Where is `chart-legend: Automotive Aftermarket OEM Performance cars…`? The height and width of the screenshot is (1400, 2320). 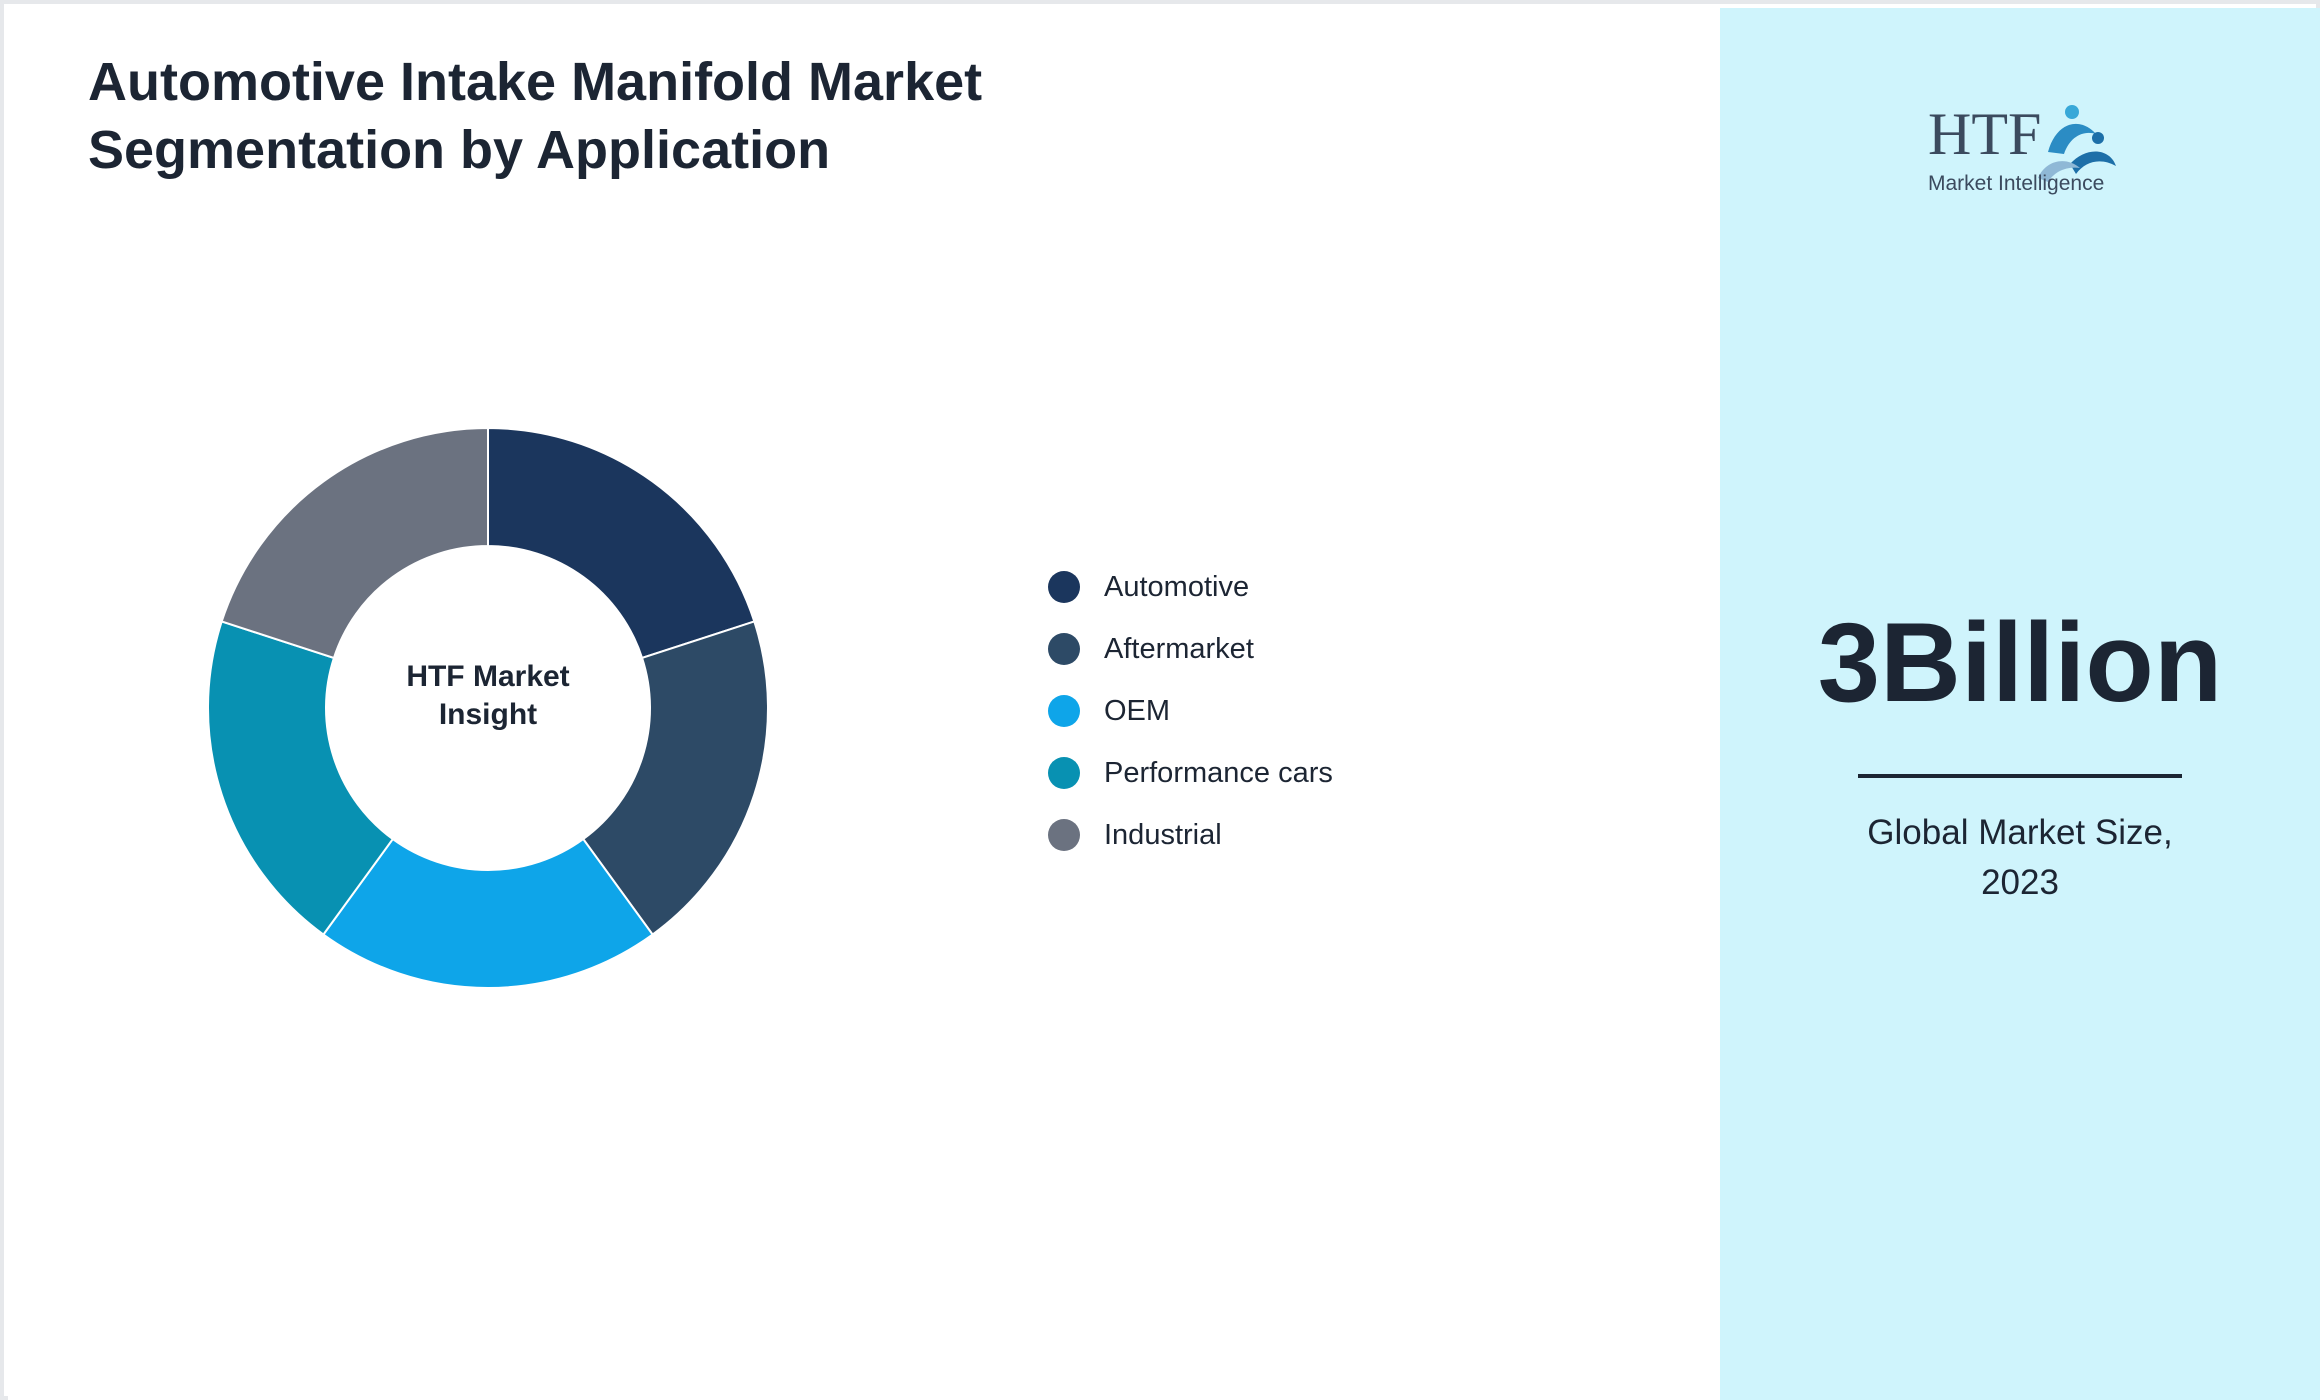 chart-legend: Automotive Aftermarket OEM Performance cars… is located at coordinates (1190, 711).